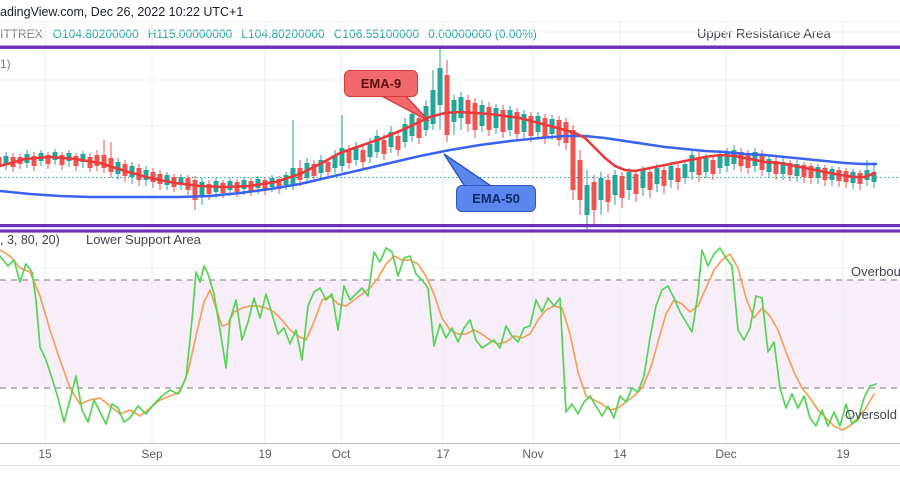 This screenshot has height=500, width=900. Describe the element at coordinates (45, 454) in the screenshot. I see `time-axis-label: 15` at that location.